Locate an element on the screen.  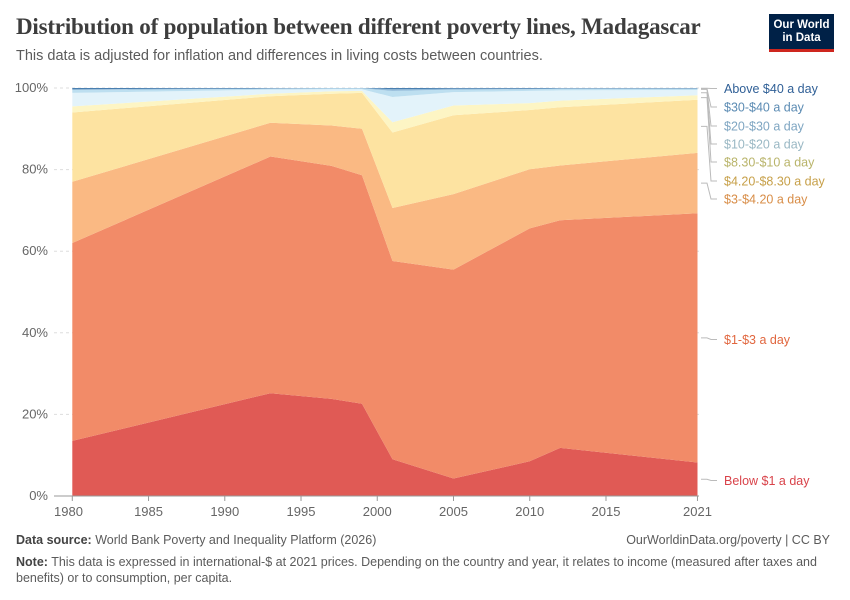
x-tick-label: 1995 is located at coordinates (301, 510).